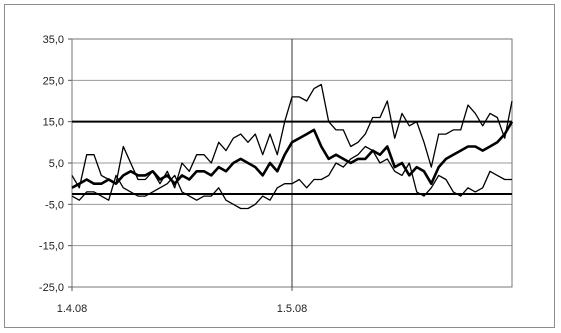 This screenshot has height=333, width=561. What do you see at coordinates (53, 40) in the screenshot?
I see `y-tick-label: 35,0` at bounding box center [53, 40].